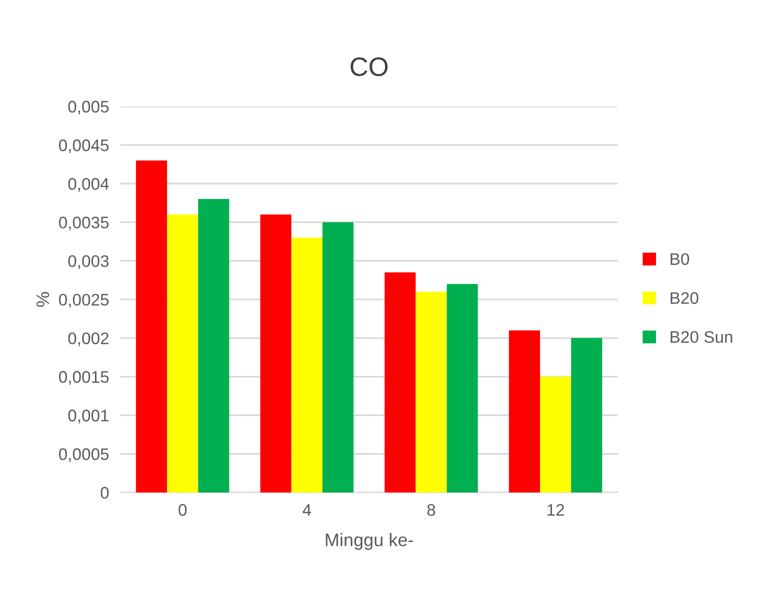 The image size is (777, 608). What do you see at coordinates (84, 378) in the screenshot?
I see `y-tick-label: 0,0015` at bounding box center [84, 378].